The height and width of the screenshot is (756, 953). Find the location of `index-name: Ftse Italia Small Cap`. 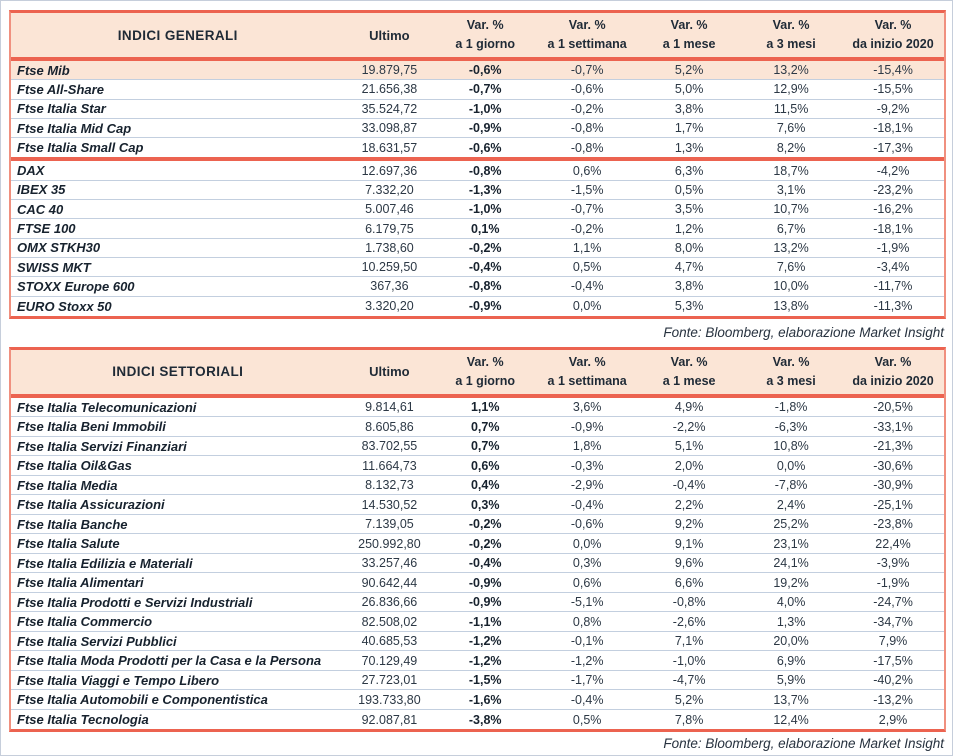

index-name: Ftse Italia Small Cap is located at coordinates (80, 148).